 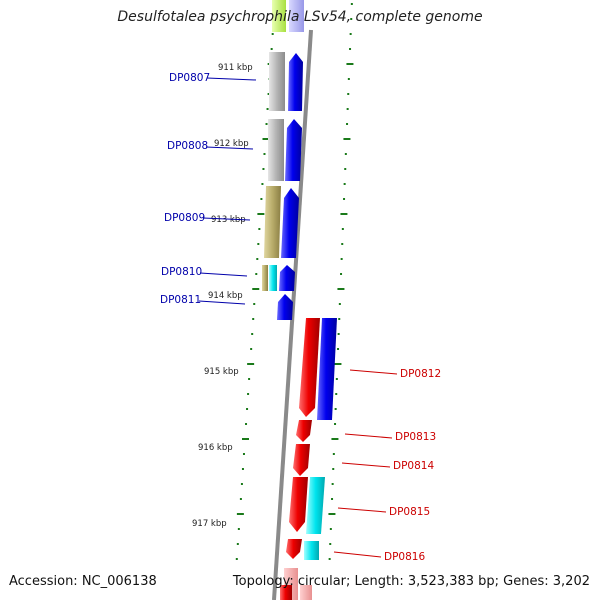 I want to click on accession-text: Accession: NC_006138, so click(x=83, y=581).